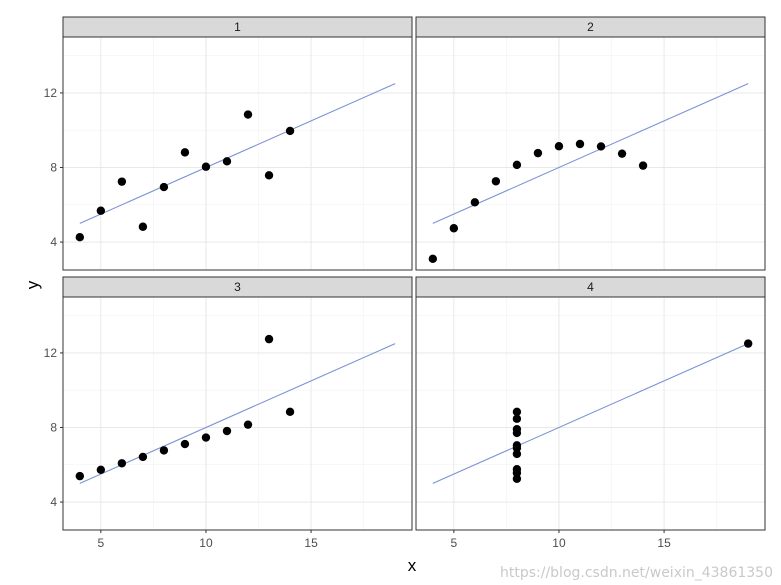  I want to click on y-axis-title: y, so click(32, 284).